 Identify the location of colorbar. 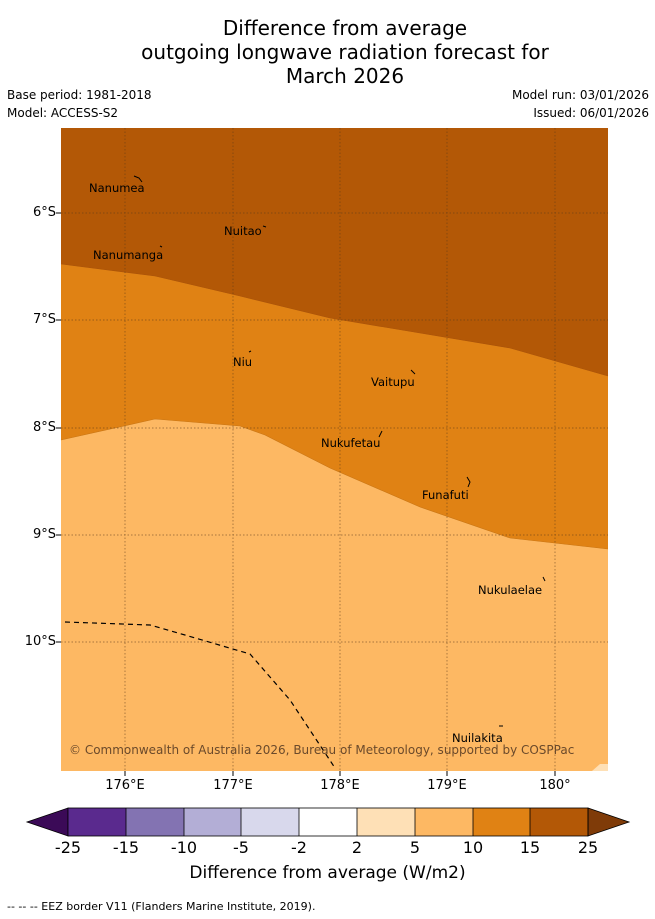
(328, 822).